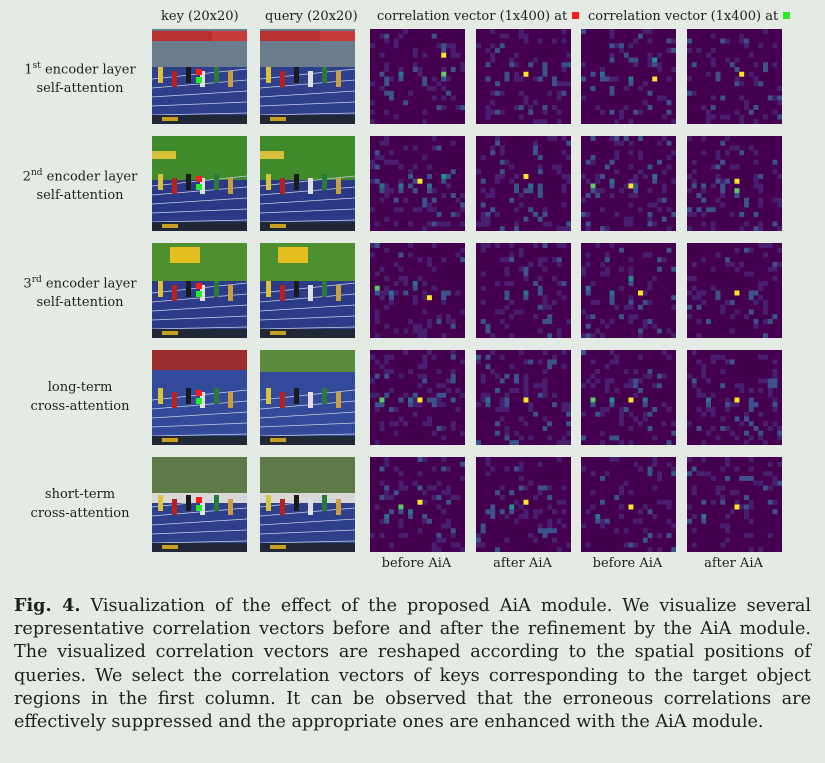 The height and width of the screenshot is (763, 825). What do you see at coordinates (627, 563) in the screenshot?
I see `footer-before-aia-2: before AiA` at bounding box center [627, 563].